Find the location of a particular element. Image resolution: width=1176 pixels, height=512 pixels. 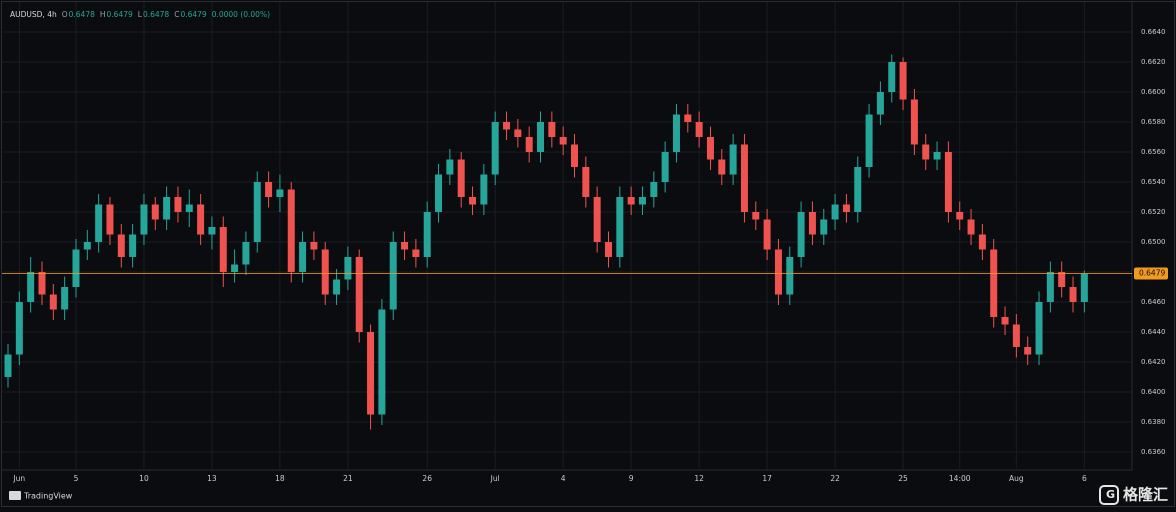

x-tick-label: 18 is located at coordinates (280, 478).